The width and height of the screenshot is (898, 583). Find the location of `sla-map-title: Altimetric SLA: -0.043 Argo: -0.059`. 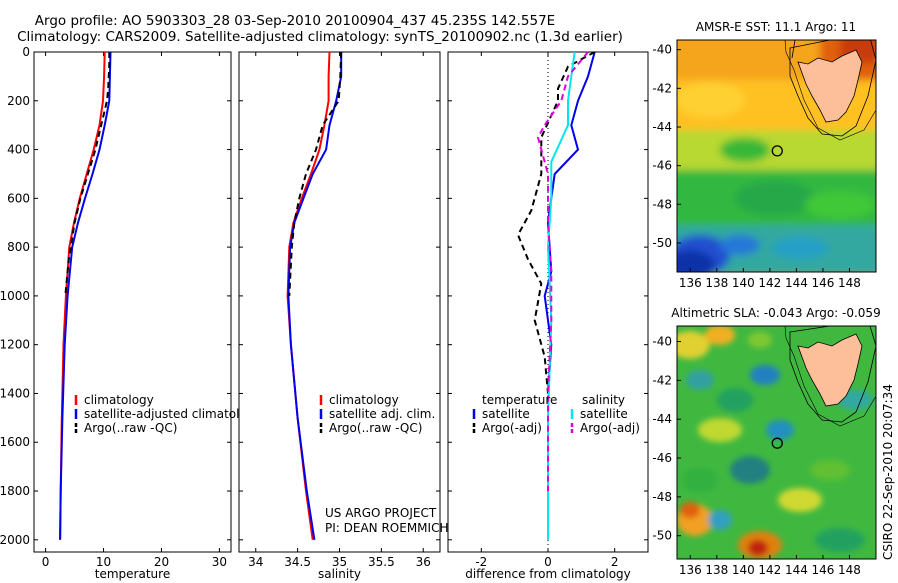

sla-map-title: Altimetric SLA: -0.043 Argo: -0.059 is located at coordinates (775, 313).